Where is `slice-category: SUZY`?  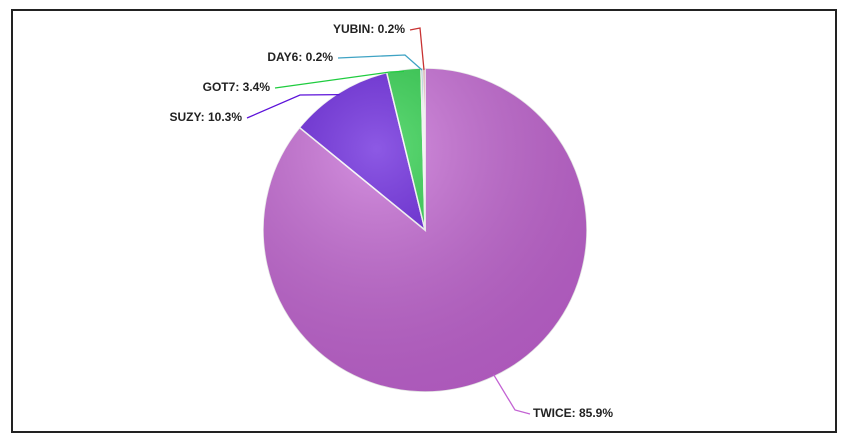
slice-category: SUZY is located at coordinates (186, 117).